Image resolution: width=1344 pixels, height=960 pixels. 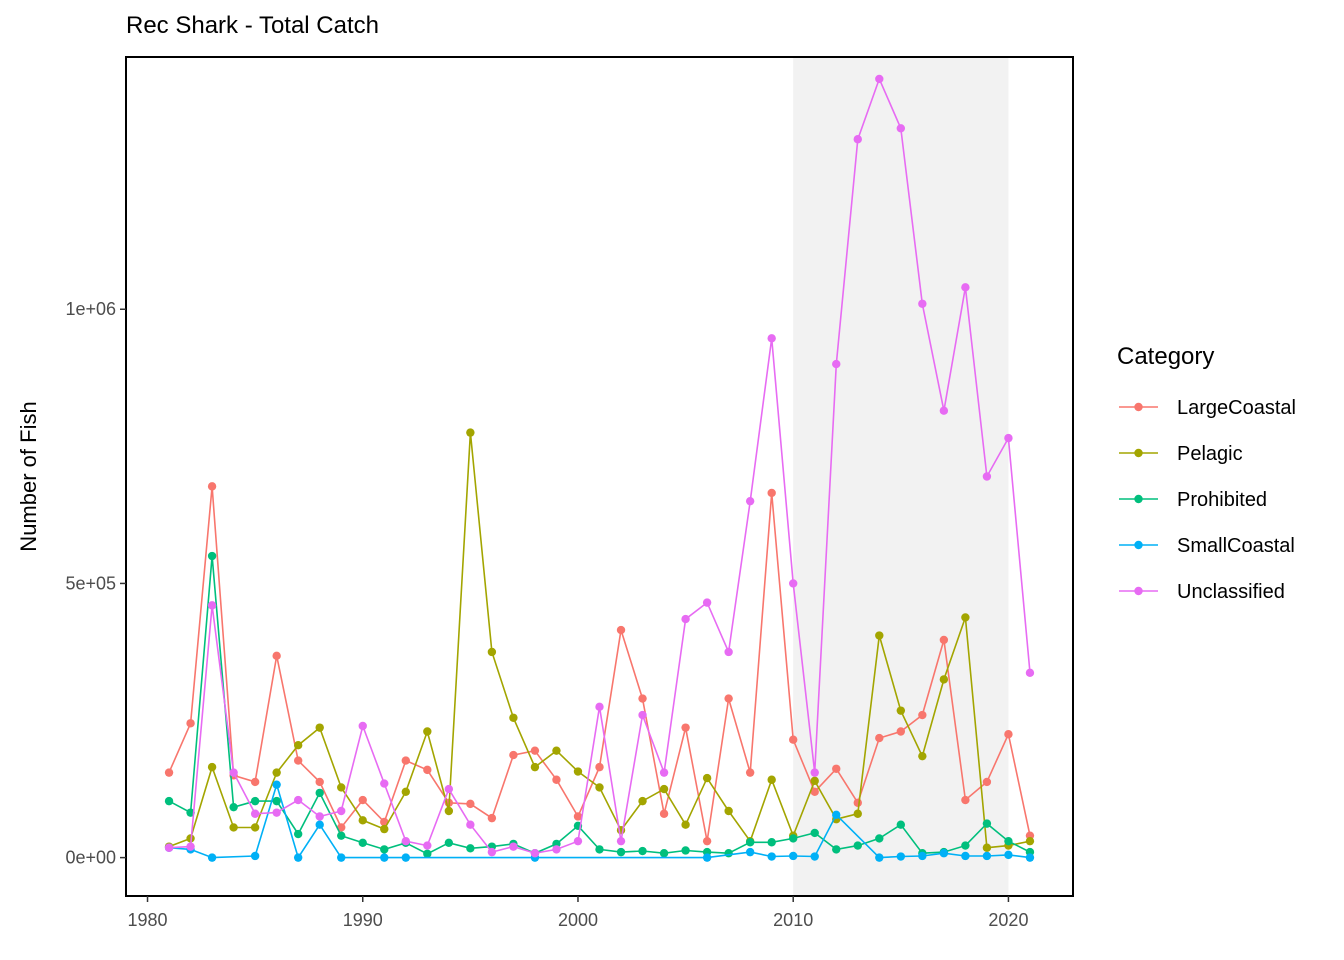 What do you see at coordinates (1008, 920) in the screenshot?
I see `x-tick-label: 2020` at bounding box center [1008, 920].